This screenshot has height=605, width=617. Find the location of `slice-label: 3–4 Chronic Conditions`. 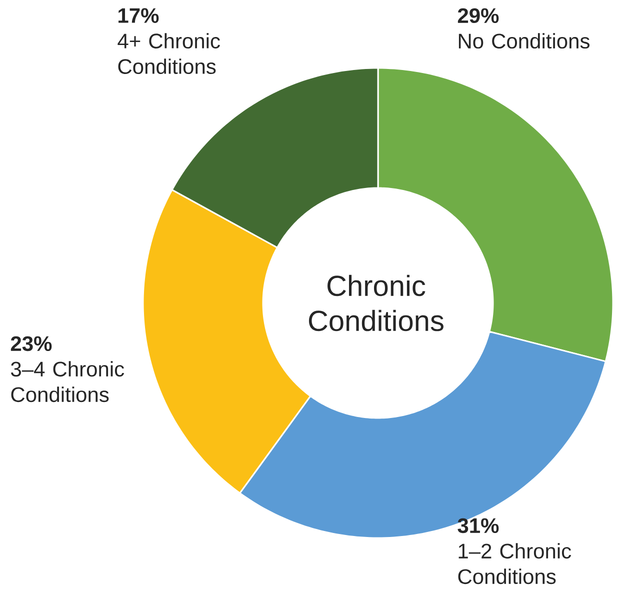

slice-label: 3–4 Chronic Conditions is located at coordinates (67, 381).